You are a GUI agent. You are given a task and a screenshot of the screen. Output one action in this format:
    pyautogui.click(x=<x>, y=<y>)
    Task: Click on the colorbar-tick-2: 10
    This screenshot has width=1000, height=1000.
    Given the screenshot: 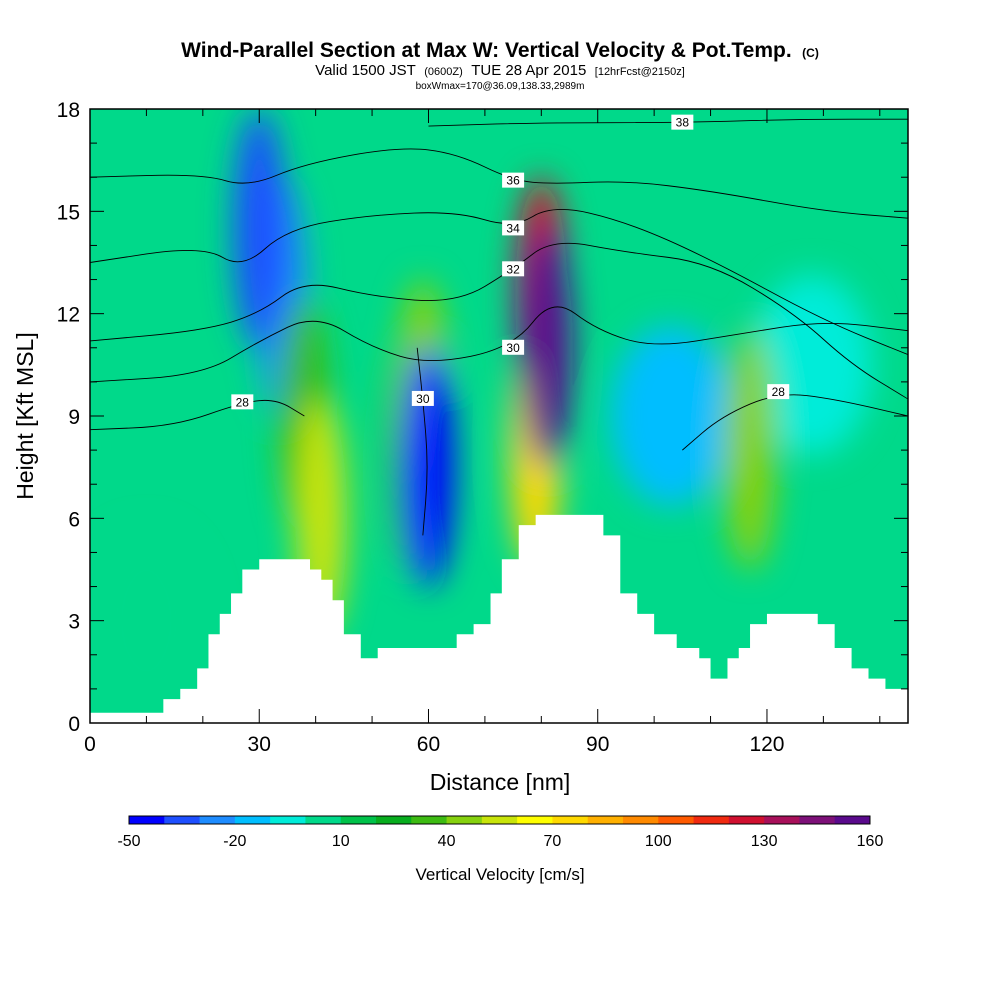 What is the action you would take?
    pyautogui.click(x=341, y=841)
    